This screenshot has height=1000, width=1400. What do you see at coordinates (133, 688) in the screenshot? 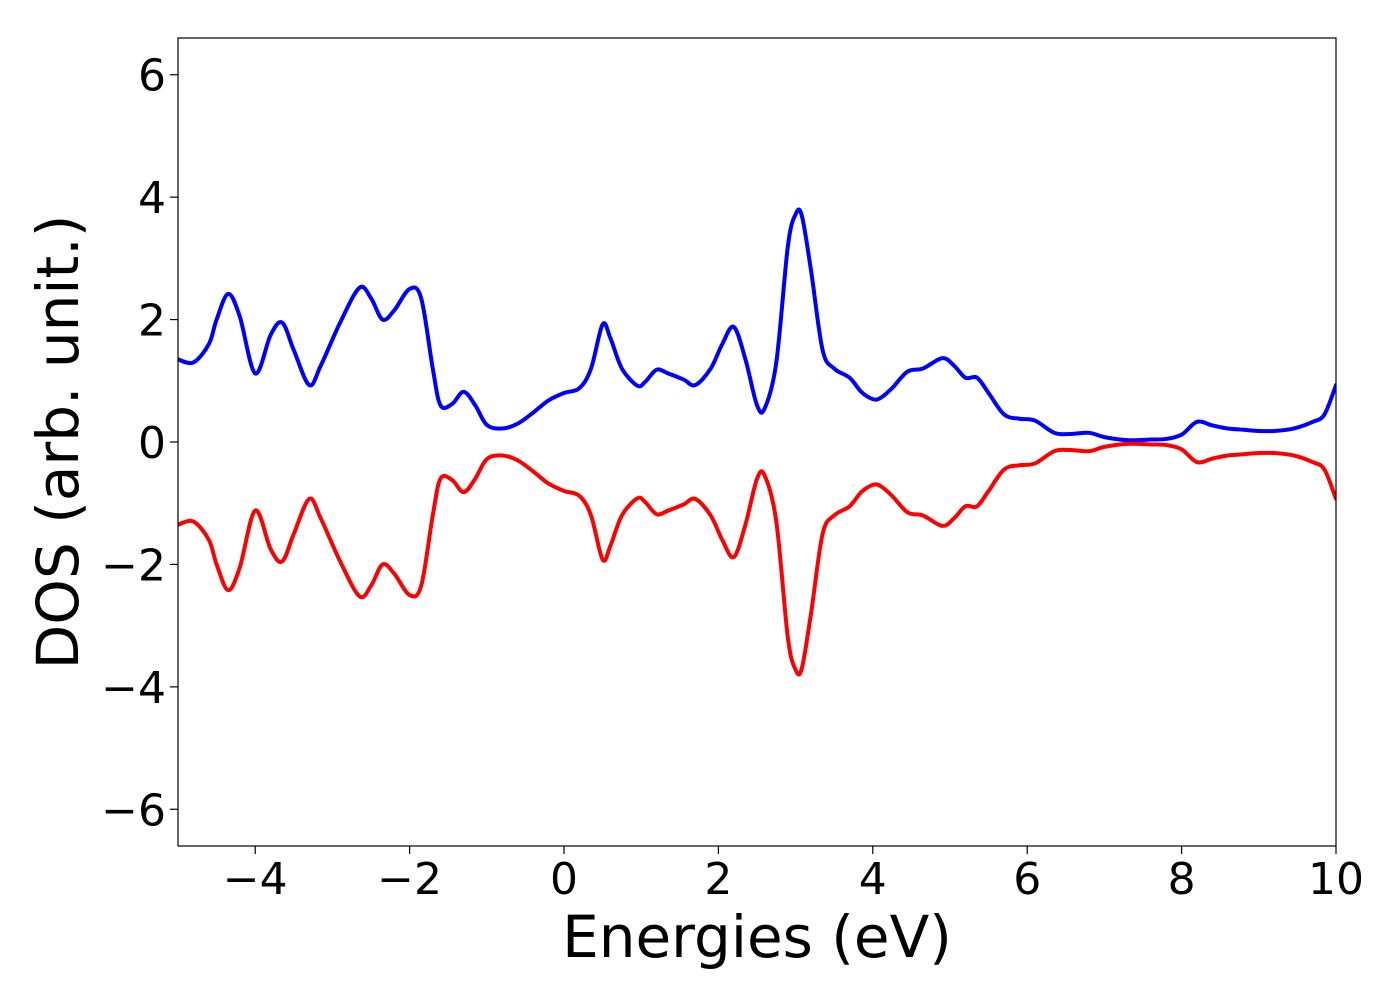
I see `y-tick-label: −4` at bounding box center [133, 688].